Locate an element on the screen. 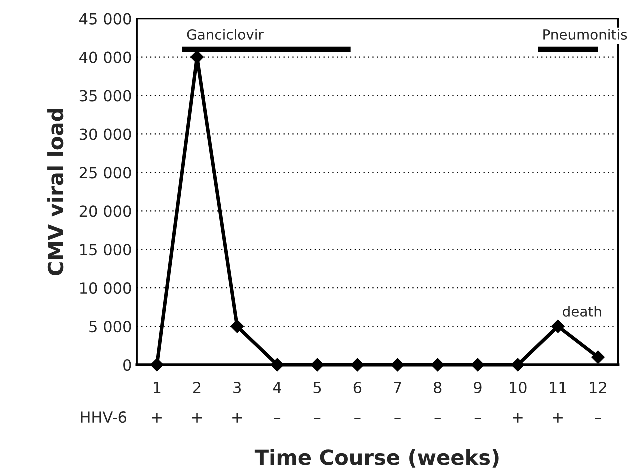 Image resolution: width=629 pixels, height=471 pixels. x-tick-label: 8 is located at coordinates (438, 388).